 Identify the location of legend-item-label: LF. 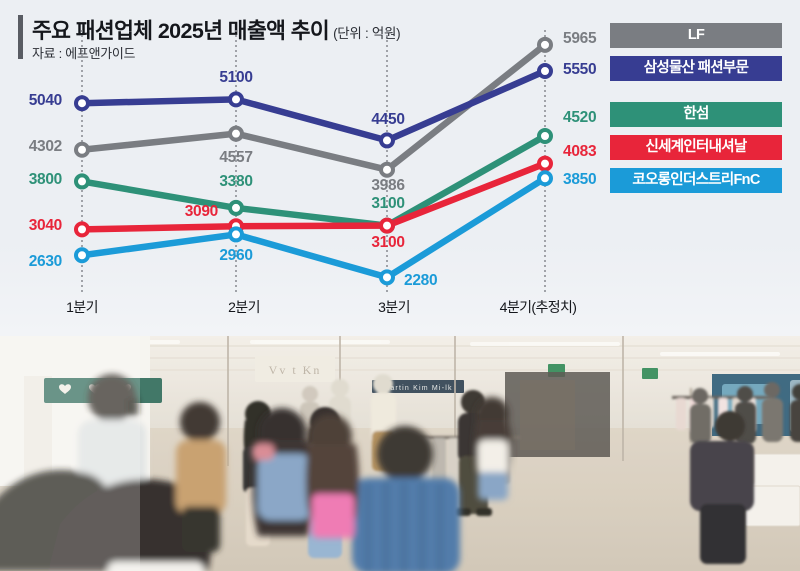
(696, 35).